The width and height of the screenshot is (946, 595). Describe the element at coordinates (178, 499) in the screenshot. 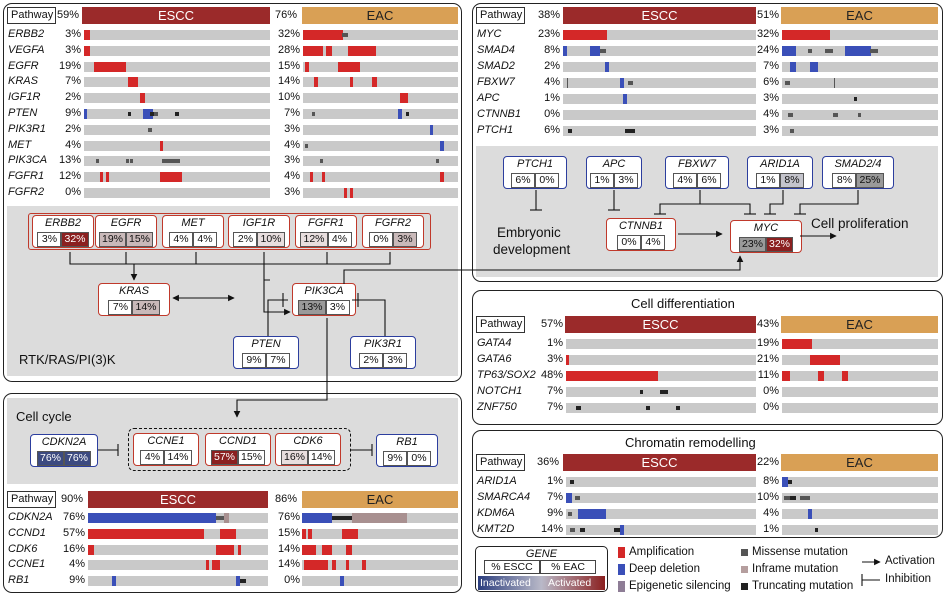

I see `cycle-escc-header: ESCC` at that location.